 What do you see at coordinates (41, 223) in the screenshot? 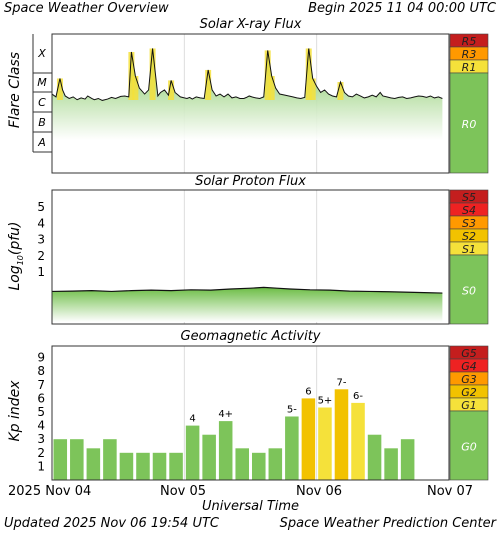
I see `proton-y-tick: 4` at bounding box center [41, 223].